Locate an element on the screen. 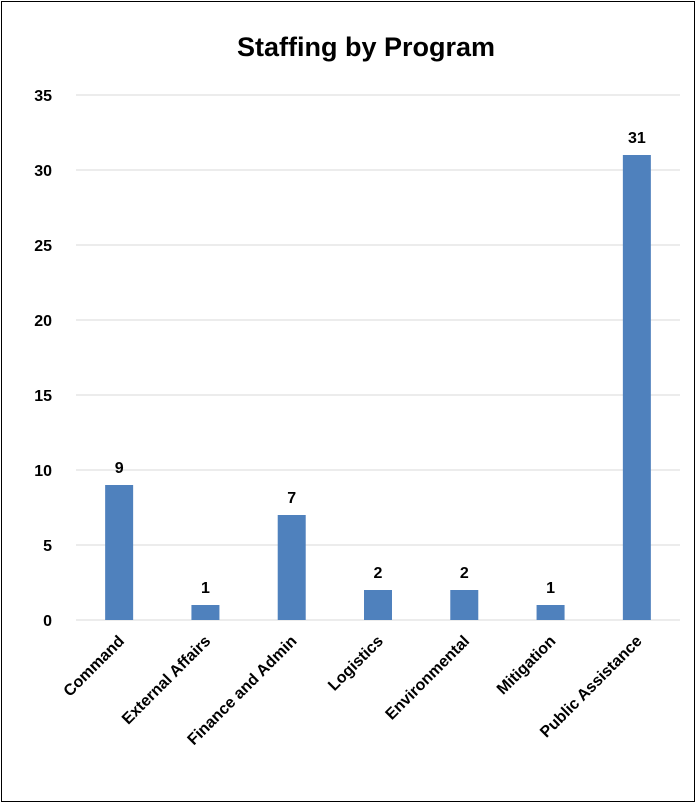 The width and height of the screenshot is (698, 805). x-tick-label: Environmental is located at coordinates (428, 678).